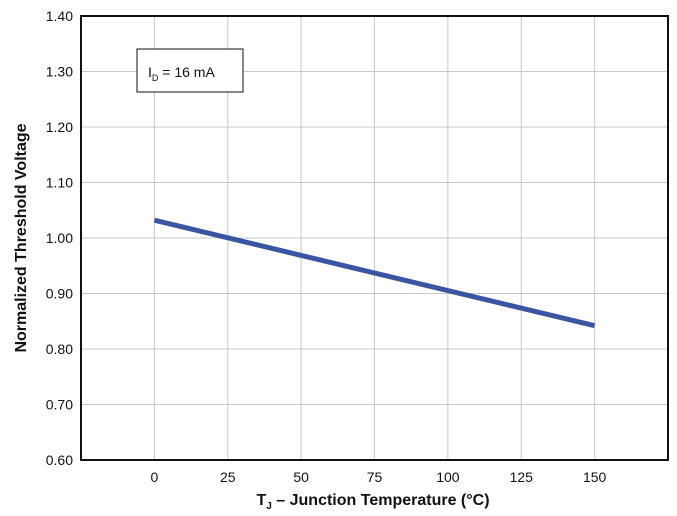 This screenshot has width=677, height=516. I want to click on series-line, so click(374, 273).